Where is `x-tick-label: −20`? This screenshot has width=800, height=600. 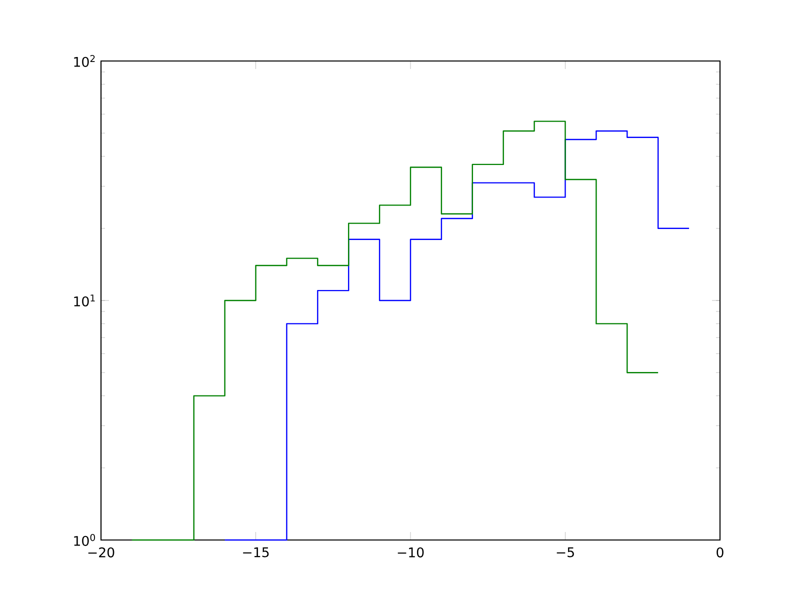
x-tick-label: −20 is located at coordinates (101, 552).